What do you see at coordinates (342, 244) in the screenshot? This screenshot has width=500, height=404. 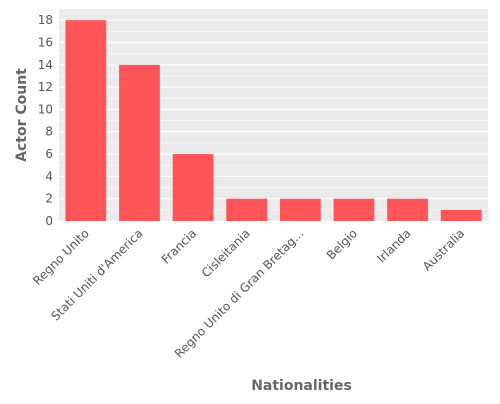 I see `x-tick-label: Belgio` at bounding box center [342, 244].